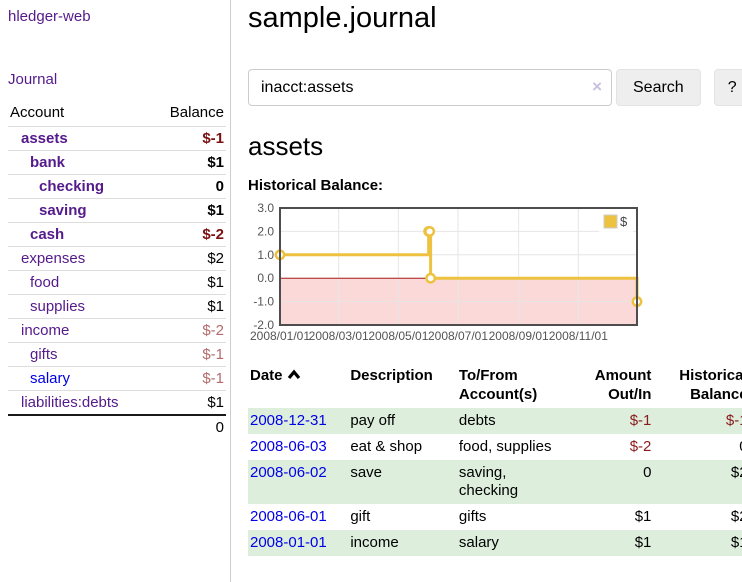 This screenshot has width=742, height=582. I want to click on svg-text: 2008/03/01, so click(339, 336).